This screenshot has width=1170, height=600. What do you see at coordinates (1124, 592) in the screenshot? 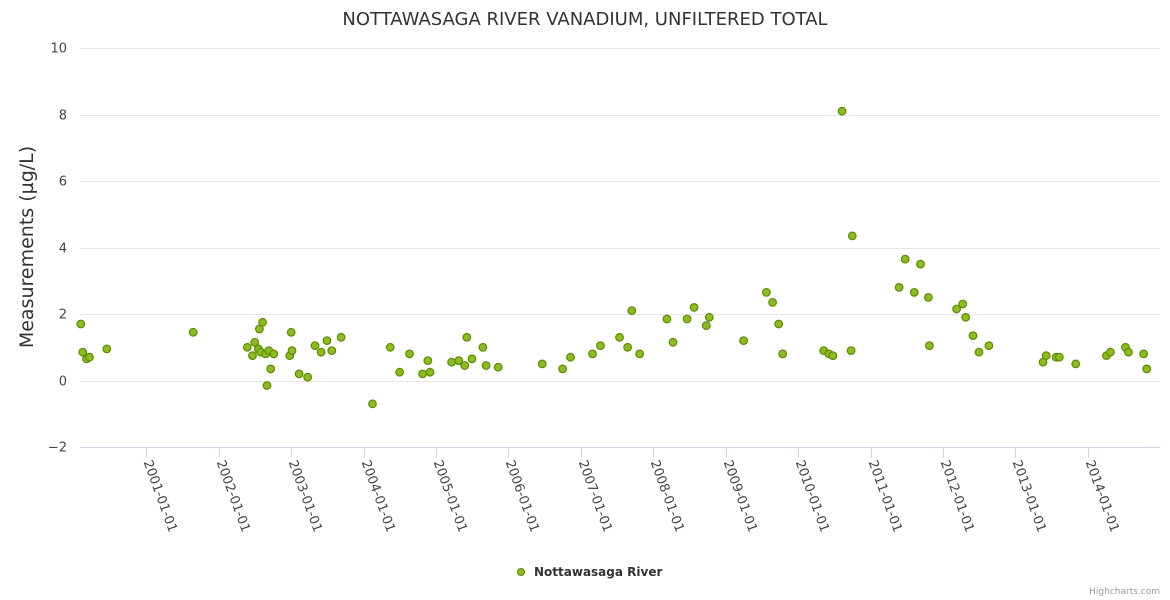
I see `chart-credit: Highcharts.com` at bounding box center [1124, 592].